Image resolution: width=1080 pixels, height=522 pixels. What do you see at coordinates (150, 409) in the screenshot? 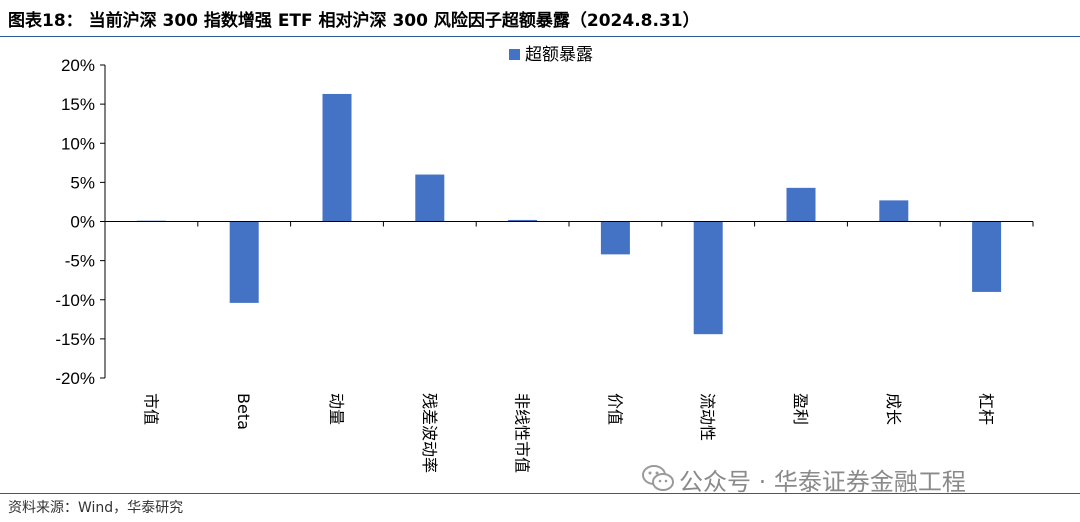
I see `category-label: 市值` at bounding box center [150, 409].